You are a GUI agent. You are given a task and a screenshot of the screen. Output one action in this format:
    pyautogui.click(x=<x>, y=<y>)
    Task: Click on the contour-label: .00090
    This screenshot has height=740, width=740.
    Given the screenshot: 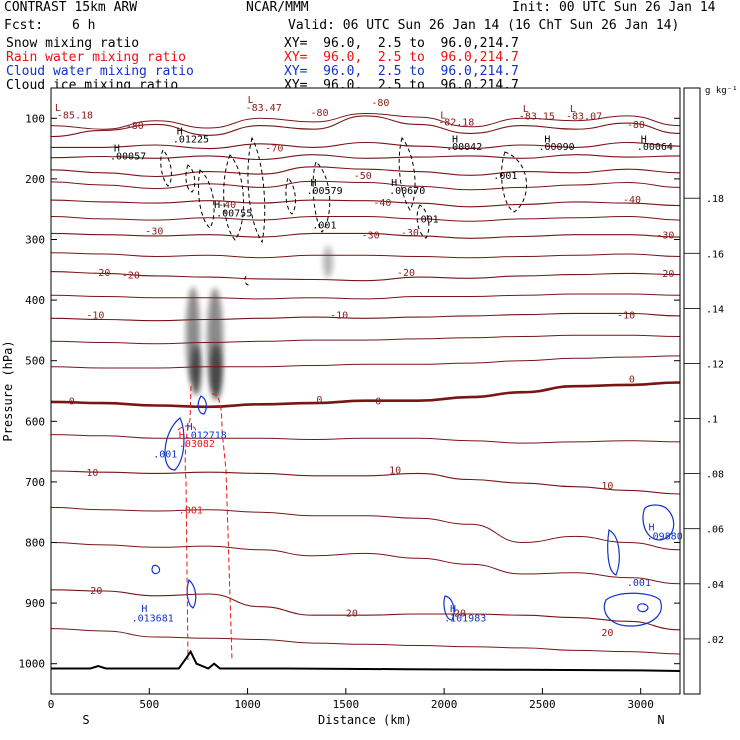 What is the action you would take?
    pyautogui.click(x=557, y=147)
    